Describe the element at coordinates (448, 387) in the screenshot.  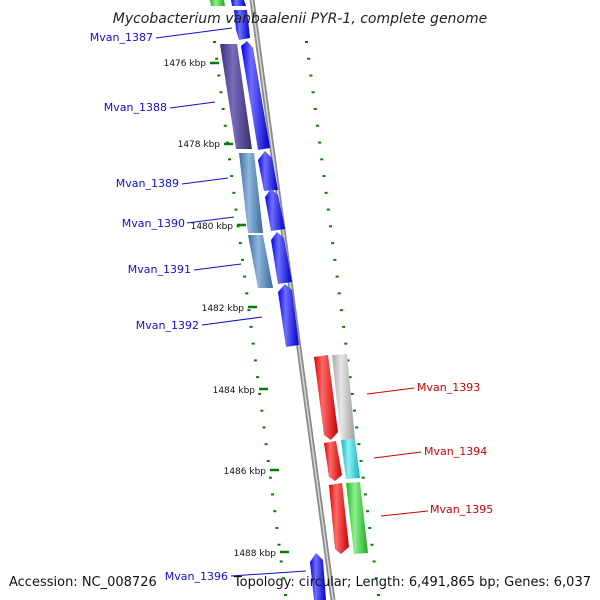
I see `gene-label-1393: Mvan_1393` at that location.